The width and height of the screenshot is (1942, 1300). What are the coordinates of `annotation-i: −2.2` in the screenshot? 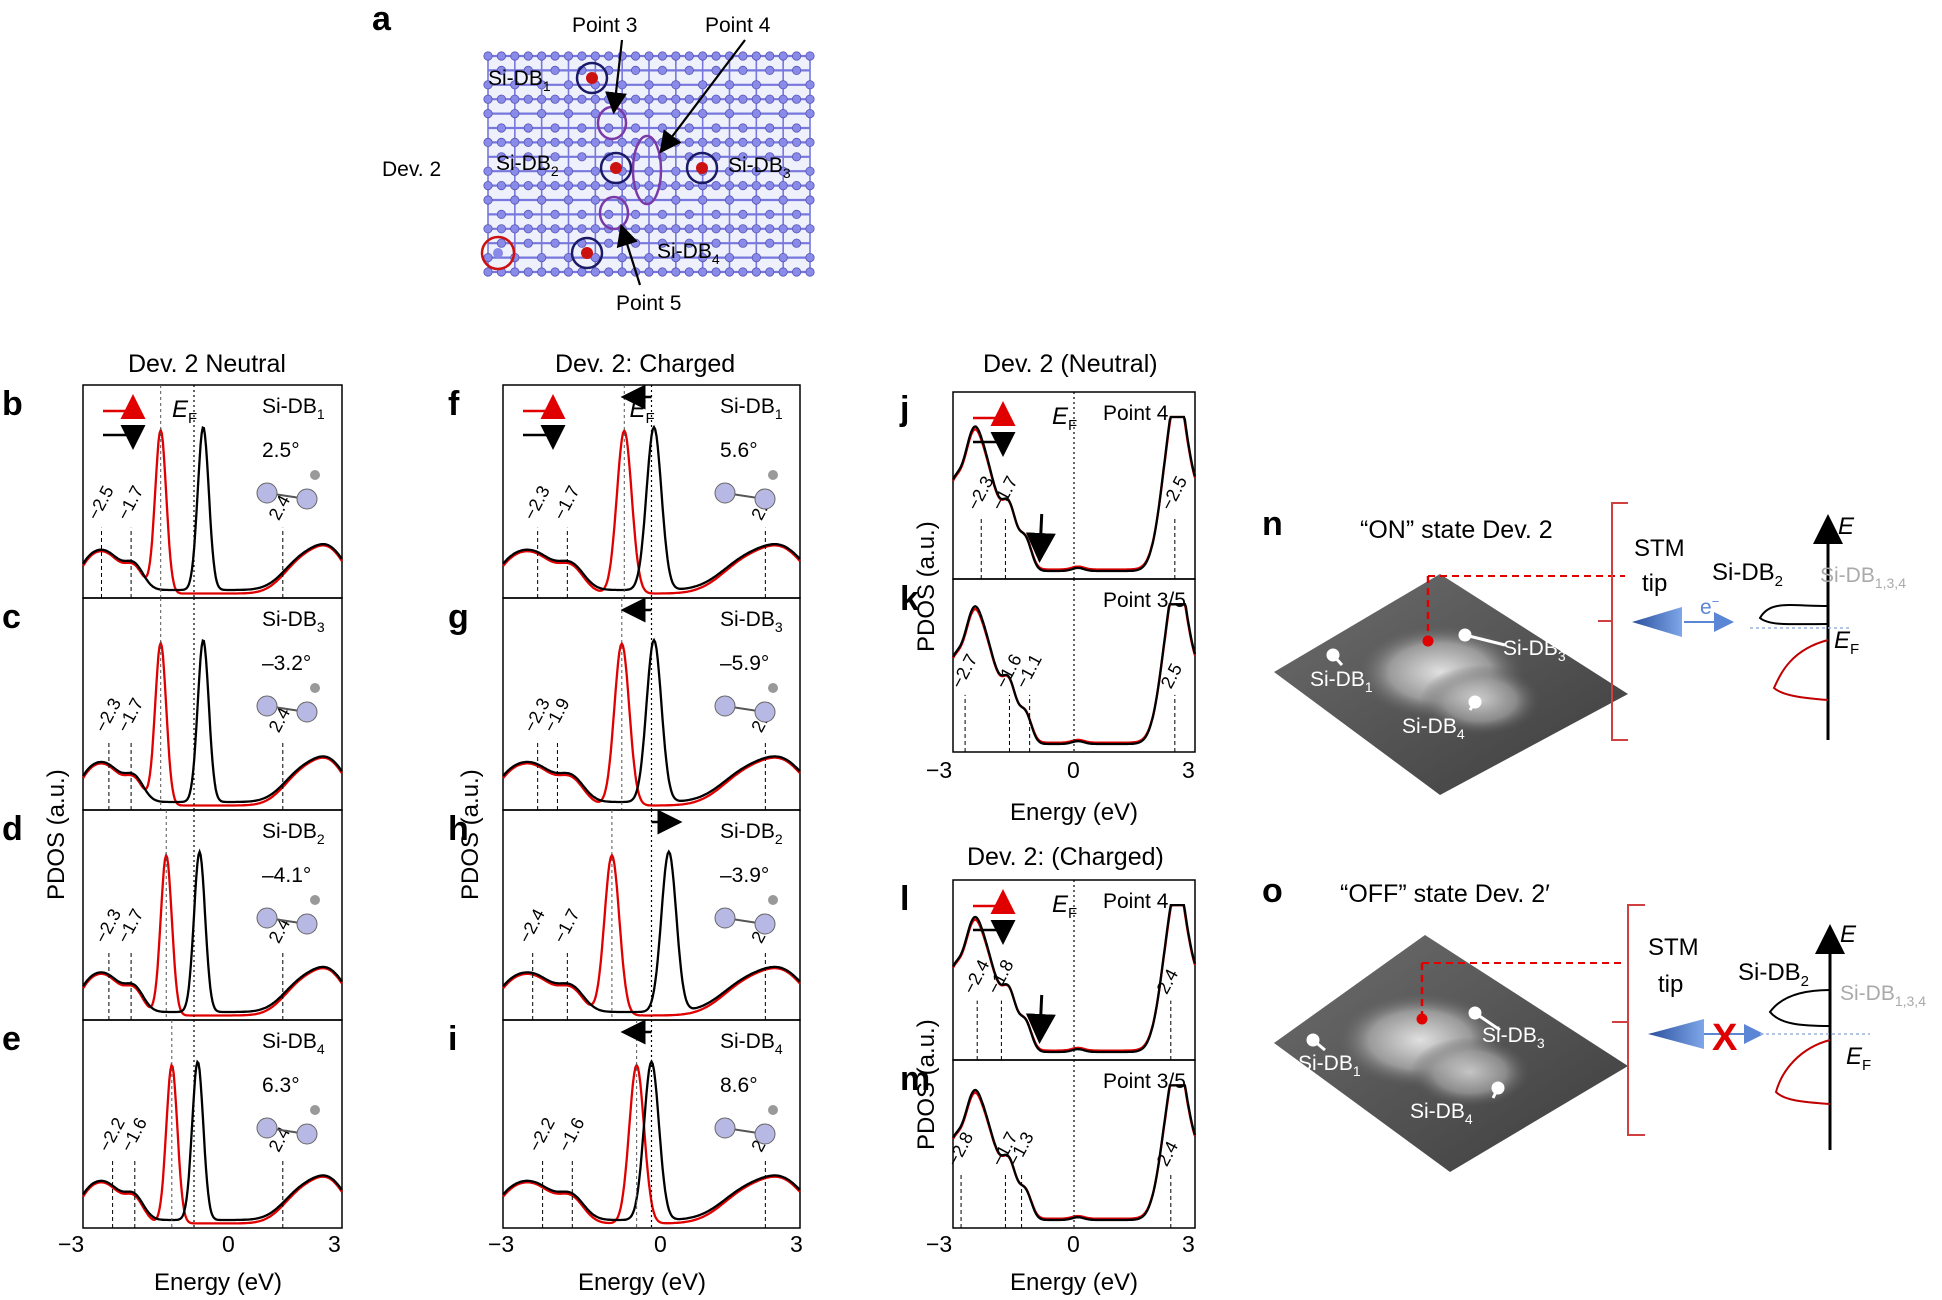 It's located at (541, 1134).